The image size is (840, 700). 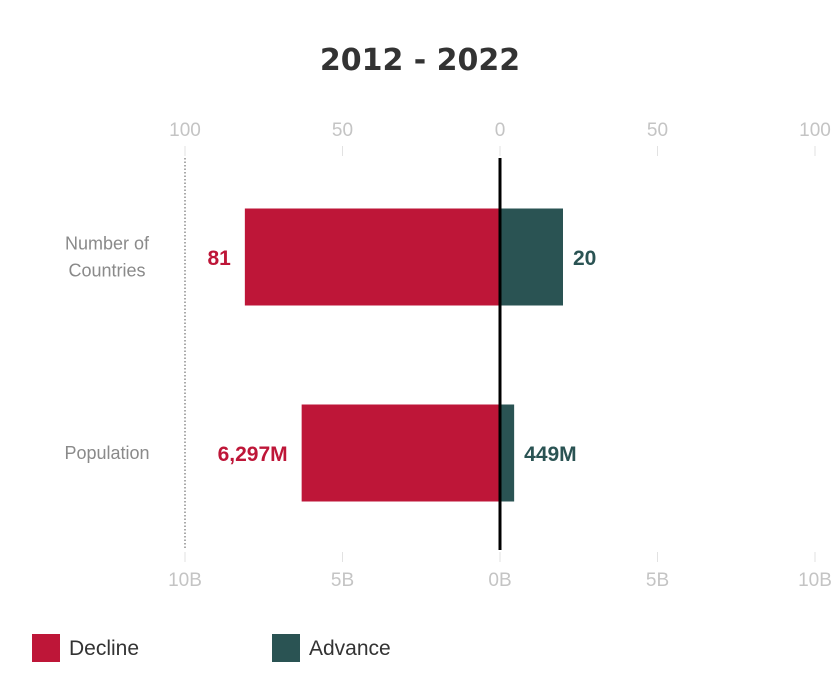 What do you see at coordinates (350, 648) in the screenshot?
I see `legend-label-advance: Advance` at bounding box center [350, 648].